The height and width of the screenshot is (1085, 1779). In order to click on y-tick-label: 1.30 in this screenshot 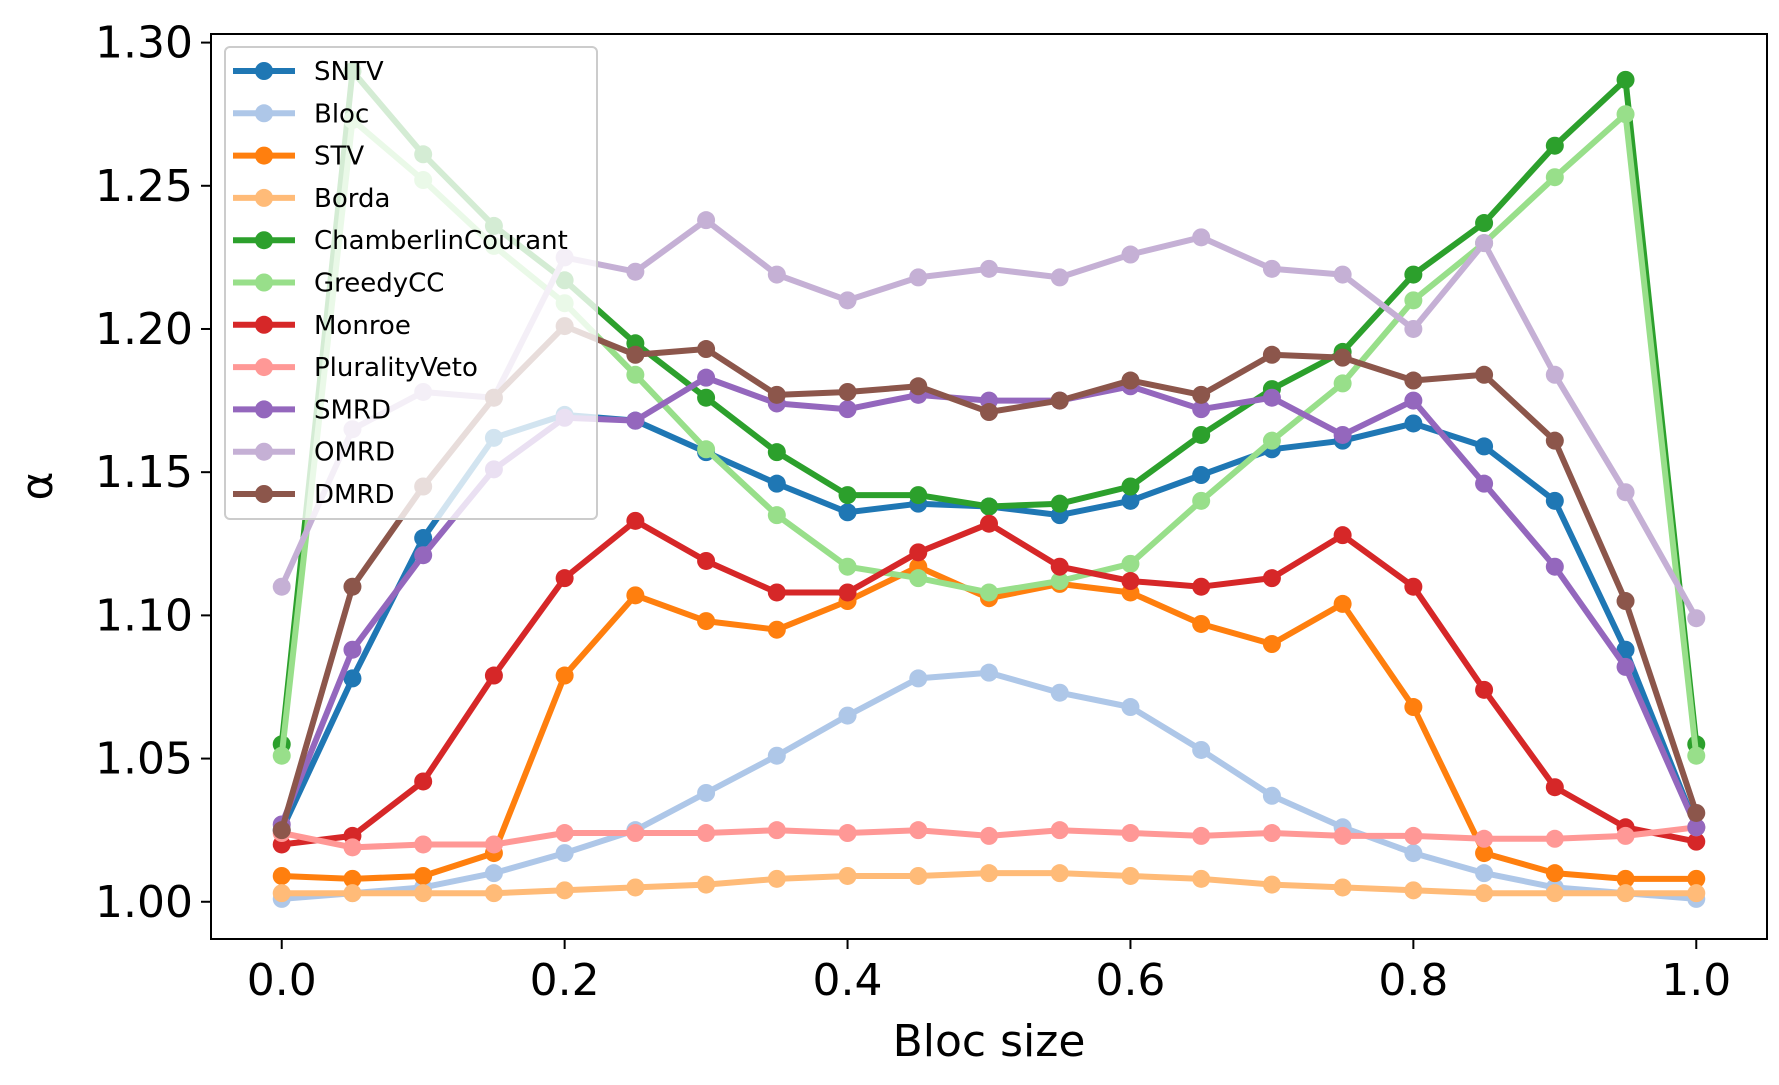, I will do `click(144, 43)`.